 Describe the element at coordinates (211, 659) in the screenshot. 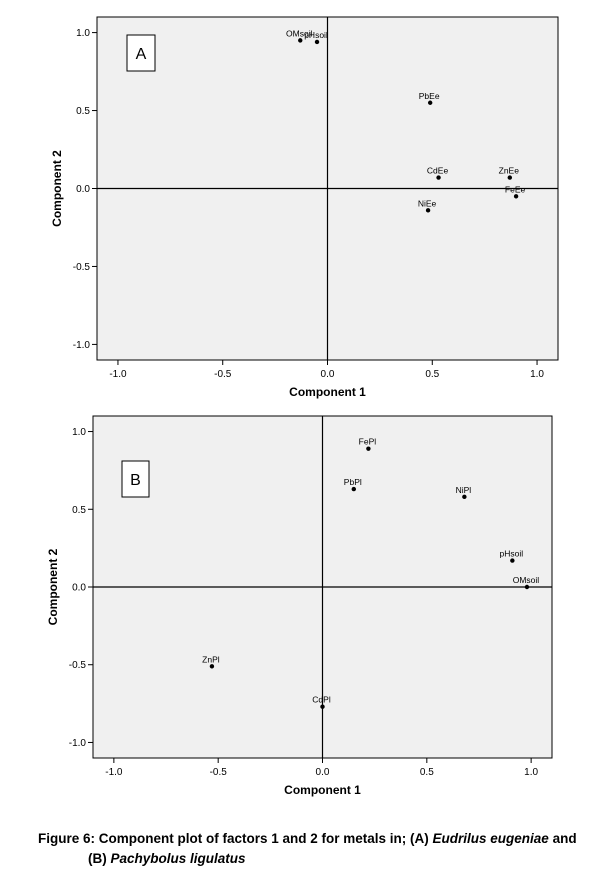

I see `data-point-label: ZnPl` at that location.